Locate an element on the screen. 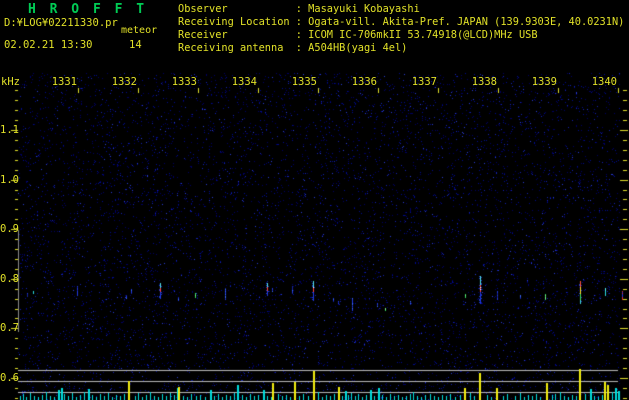 Image resolution: width=629 pixels, height=400 pixels. echo-count: 14 is located at coordinates (135, 45).